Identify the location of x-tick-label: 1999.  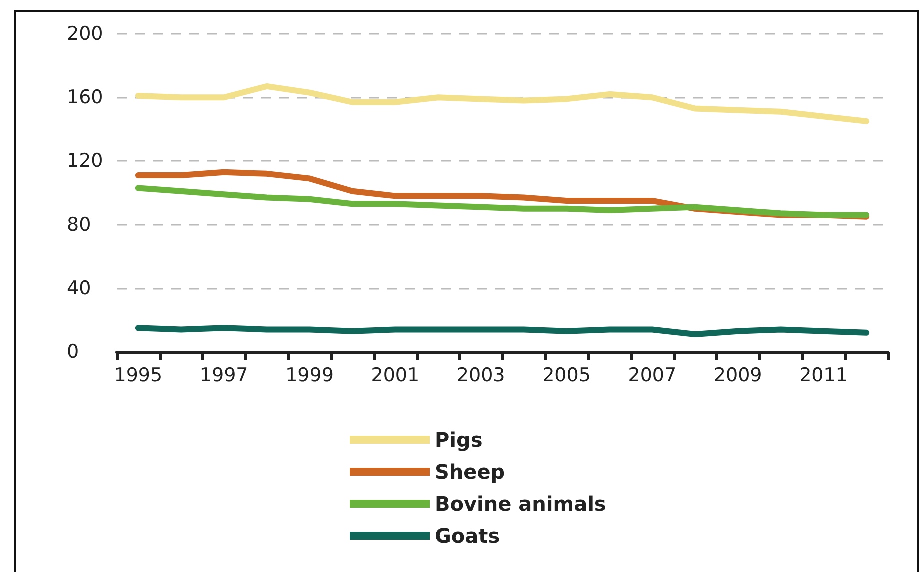
(310, 375).